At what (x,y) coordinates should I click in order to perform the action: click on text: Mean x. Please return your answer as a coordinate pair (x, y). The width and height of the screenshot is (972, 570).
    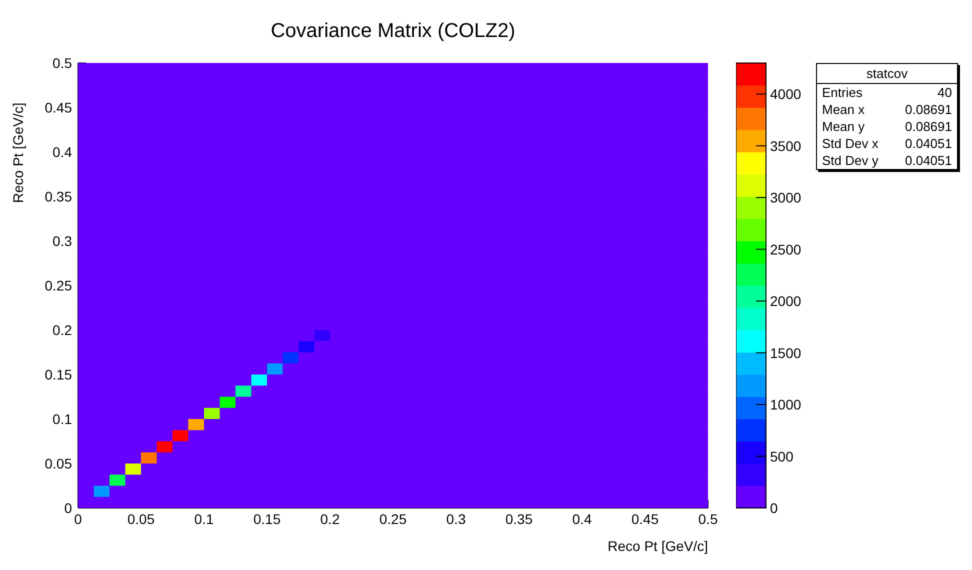
    Looking at the image, I should click on (843, 109).